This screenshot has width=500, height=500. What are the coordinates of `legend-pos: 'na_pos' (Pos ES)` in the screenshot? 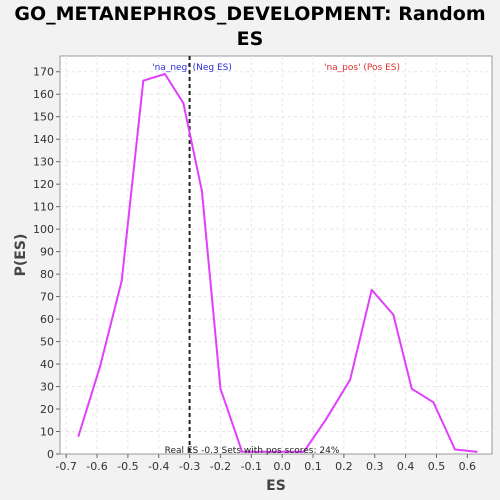 It's located at (362, 68).